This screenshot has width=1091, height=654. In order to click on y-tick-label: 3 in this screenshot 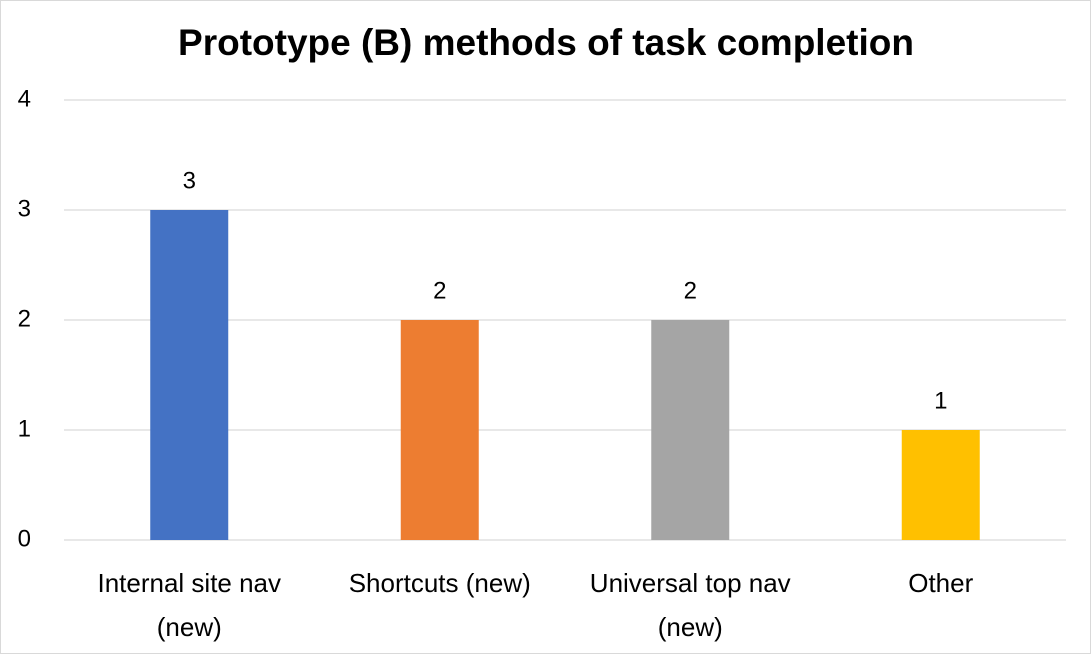, I will do `click(24, 208)`.